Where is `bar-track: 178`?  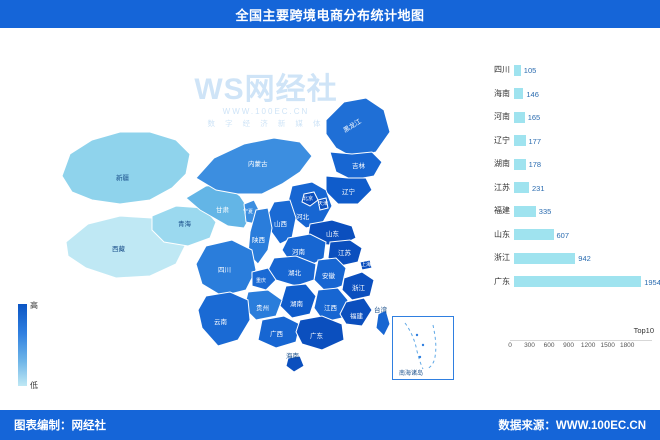
bar-track: 178 is located at coordinates (583, 164).